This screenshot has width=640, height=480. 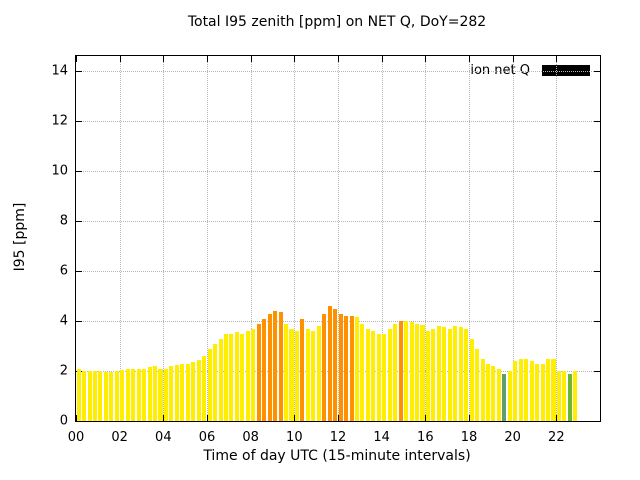 What do you see at coordinates (163, 437) in the screenshot?
I see `x-tick-label: 04` at bounding box center [163, 437].